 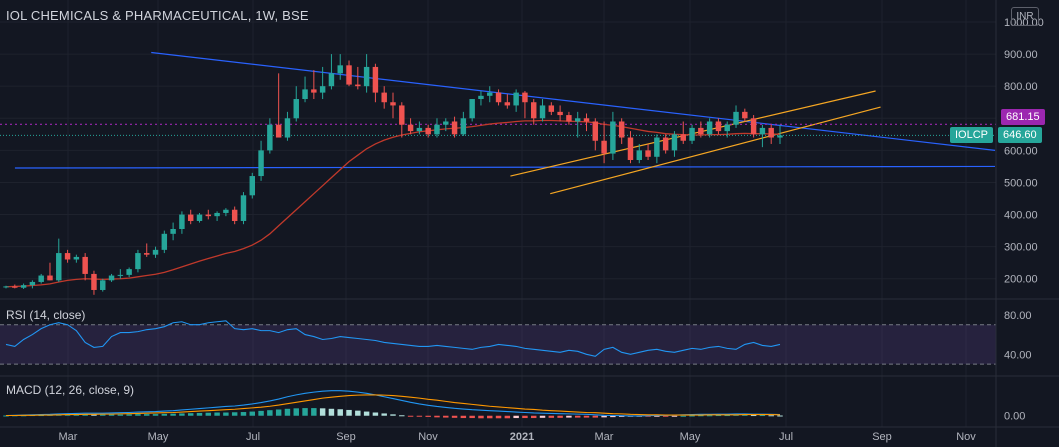 I want to click on price-tick-label: 400.00, so click(x=1021, y=216).